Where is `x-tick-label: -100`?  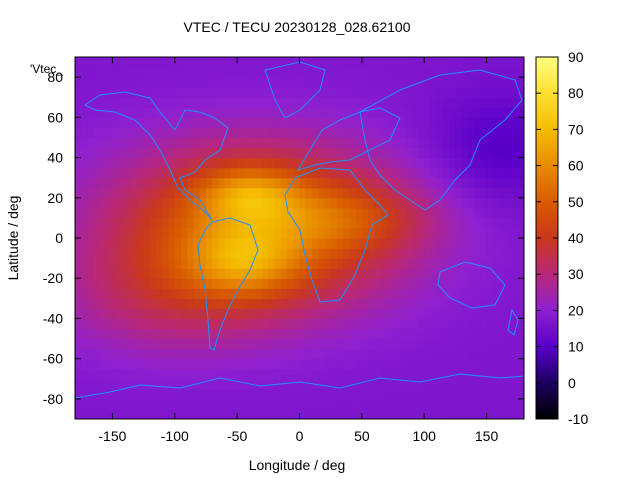 x-tick-label: -100 is located at coordinates (175, 436).